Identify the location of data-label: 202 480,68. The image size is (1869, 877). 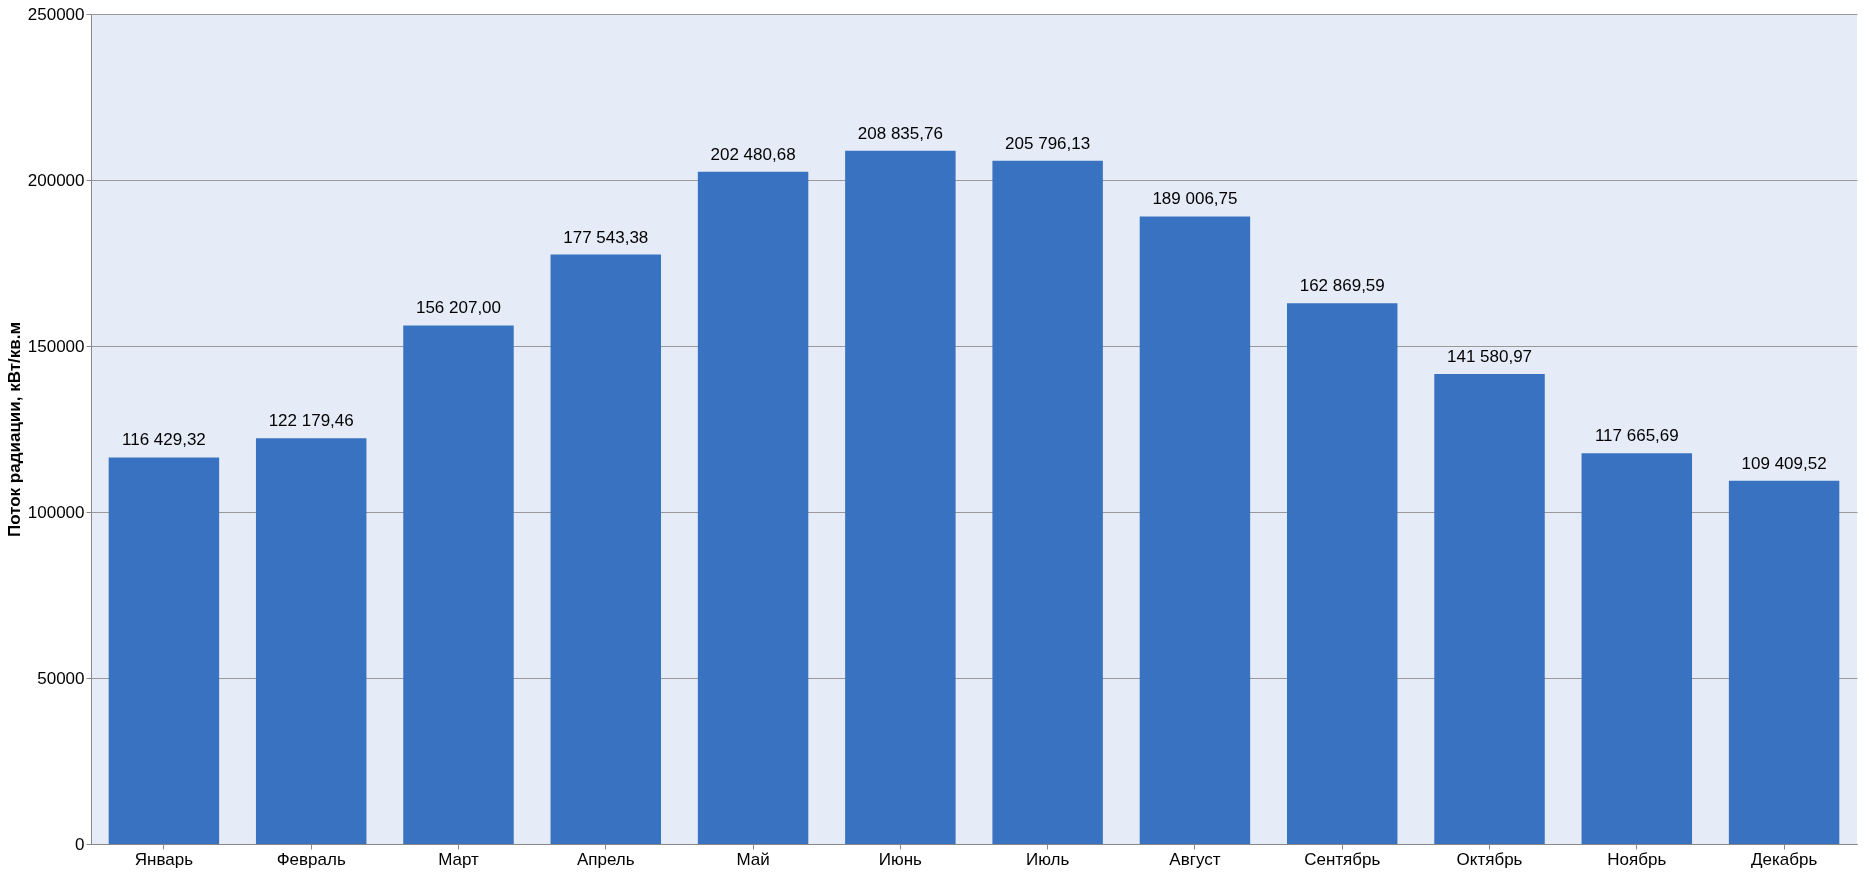
(753, 154).